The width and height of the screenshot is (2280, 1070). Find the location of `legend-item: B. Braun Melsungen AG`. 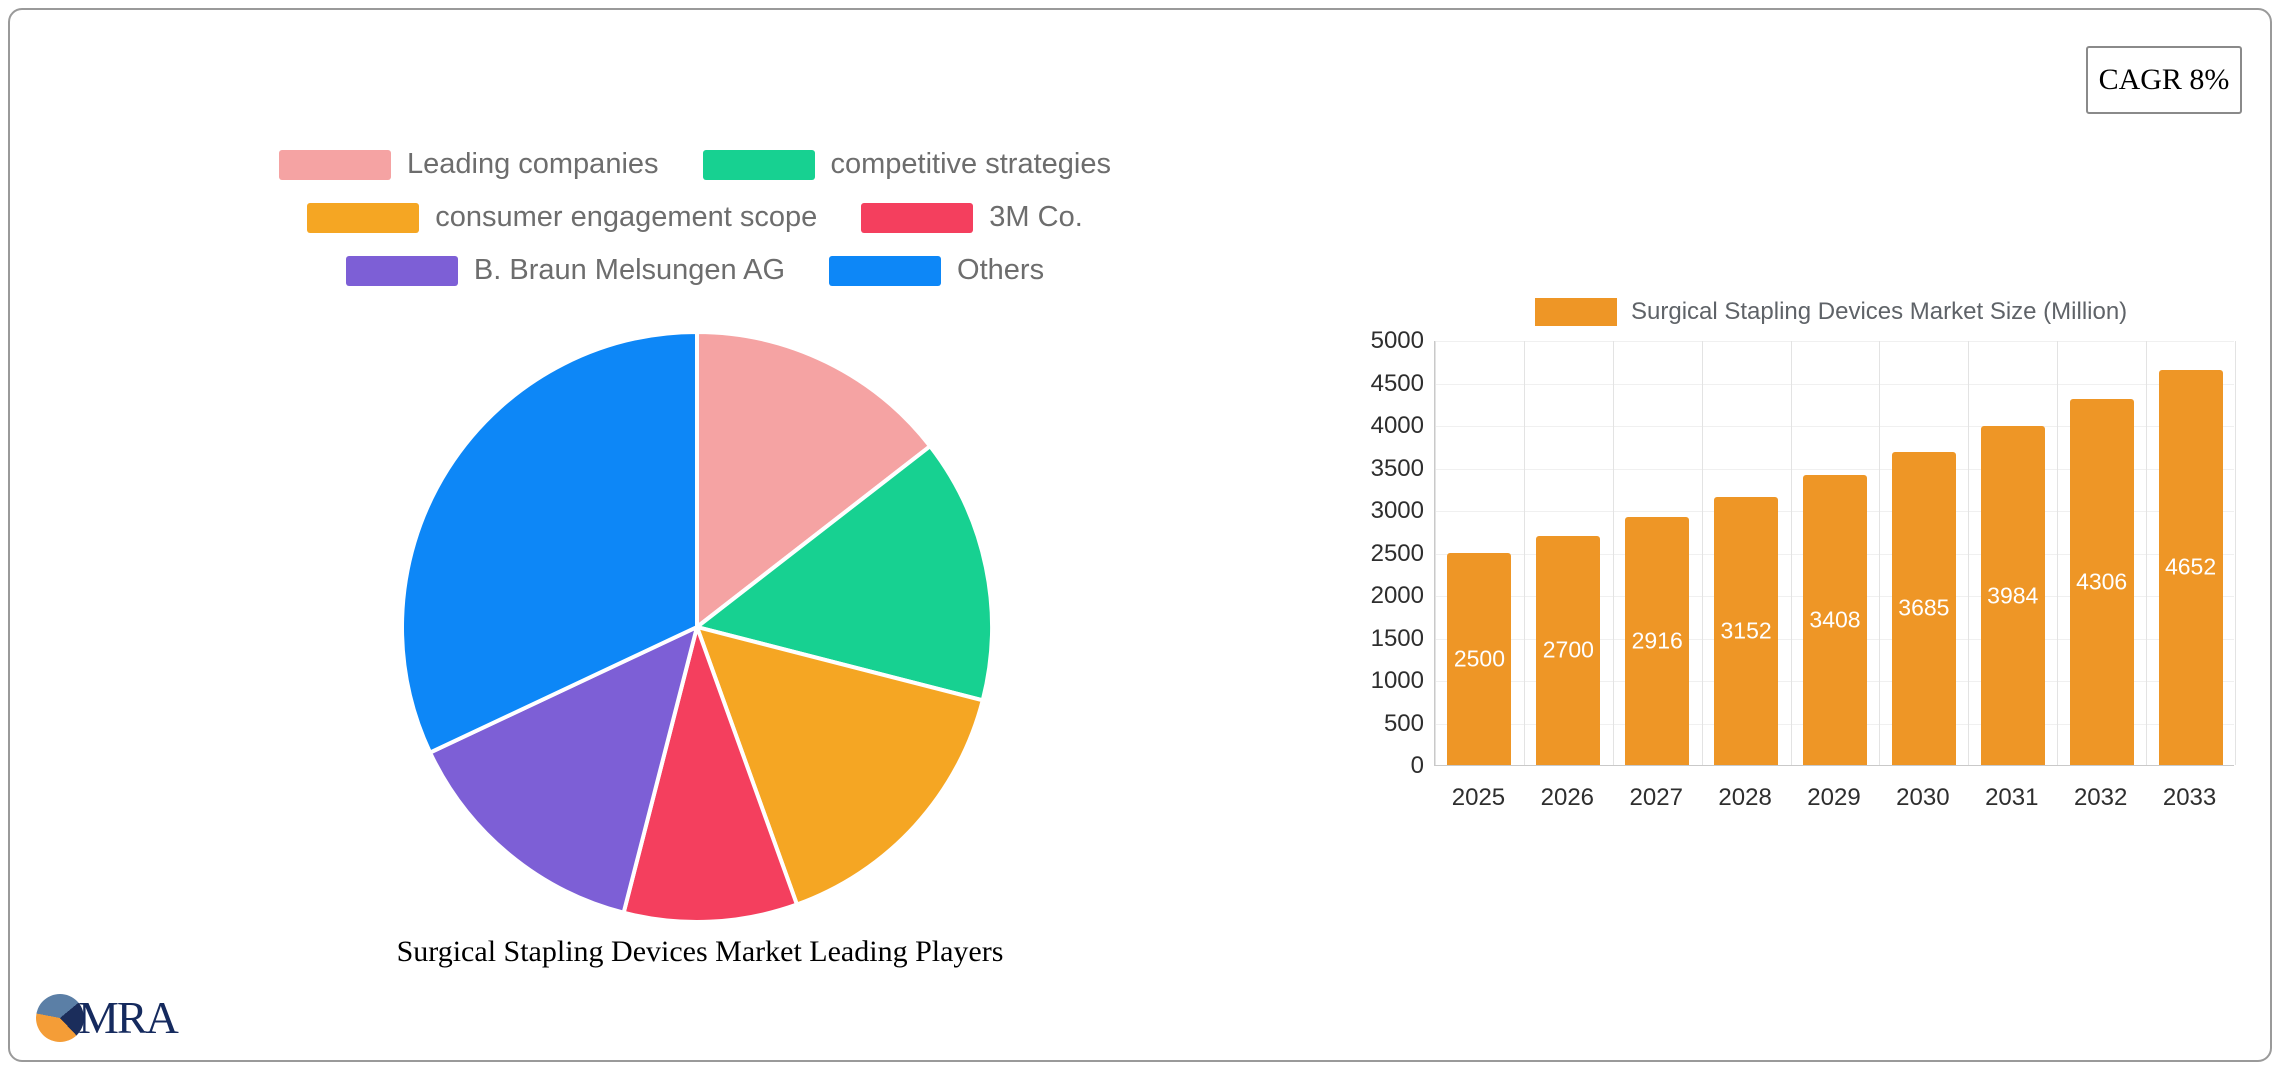

legend-item: B. Braun Melsungen AG is located at coordinates (565, 270).